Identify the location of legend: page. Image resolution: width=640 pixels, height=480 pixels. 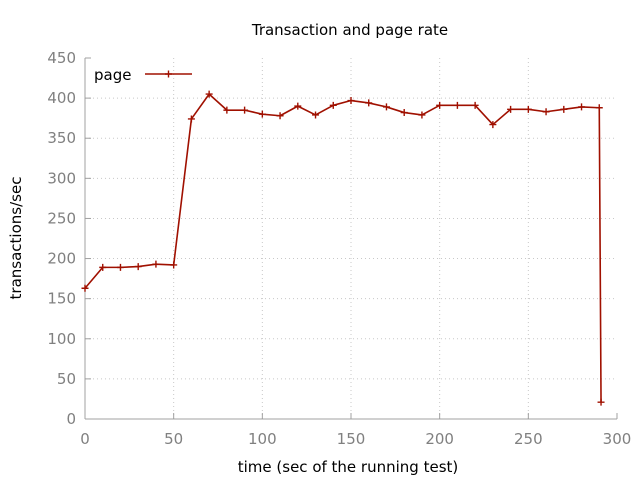
(143, 75).